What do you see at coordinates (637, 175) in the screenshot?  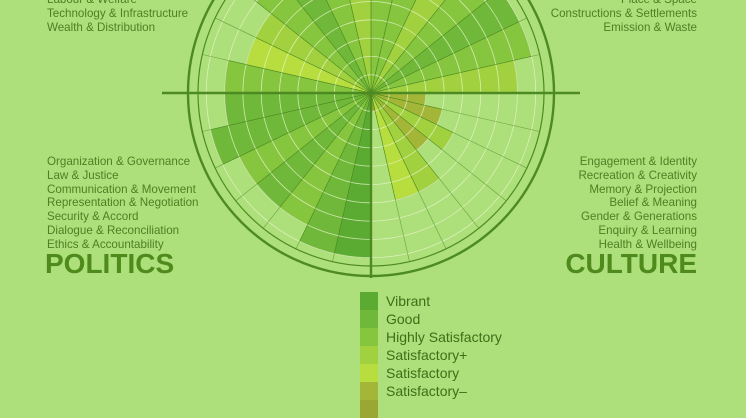 I see `culture-label-1: Recreation & Creativity` at bounding box center [637, 175].